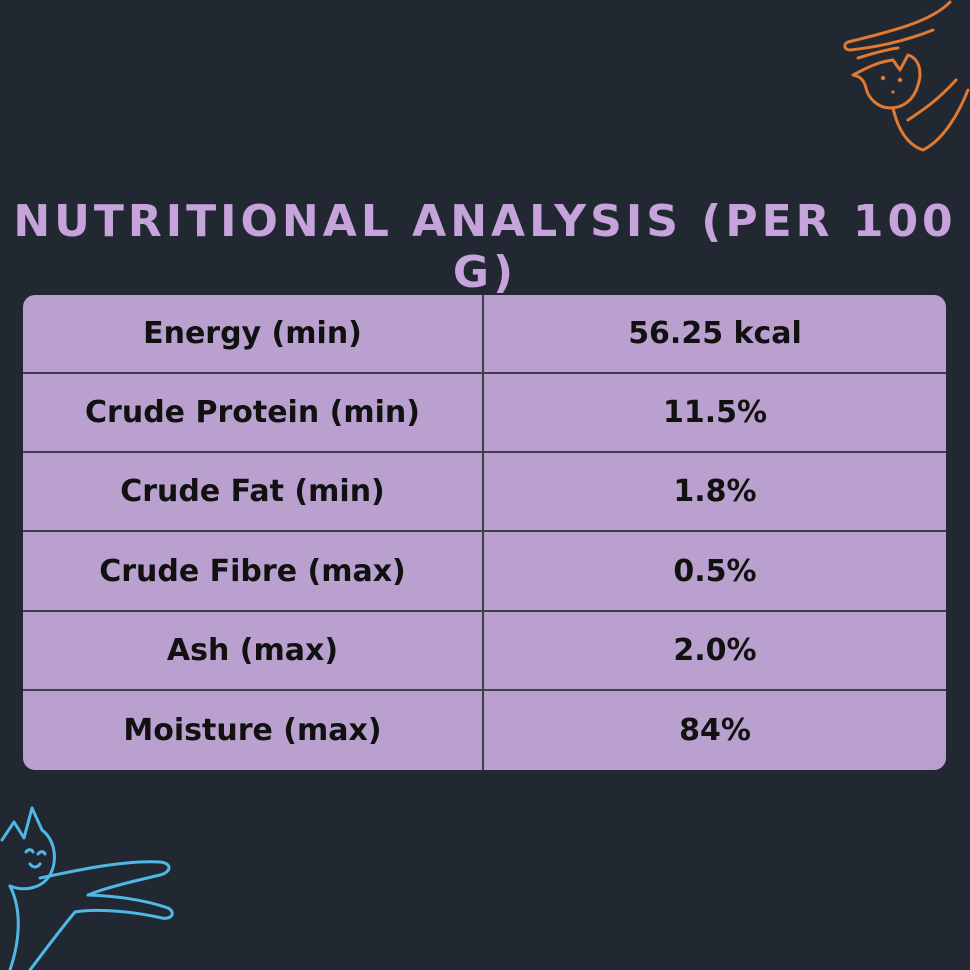 The width and height of the screenshot is (970, 970). What do you see at coordinates (715, 572) in the screenshot?
I see `row-value: 0.5%` at bounding box center [715, 572].